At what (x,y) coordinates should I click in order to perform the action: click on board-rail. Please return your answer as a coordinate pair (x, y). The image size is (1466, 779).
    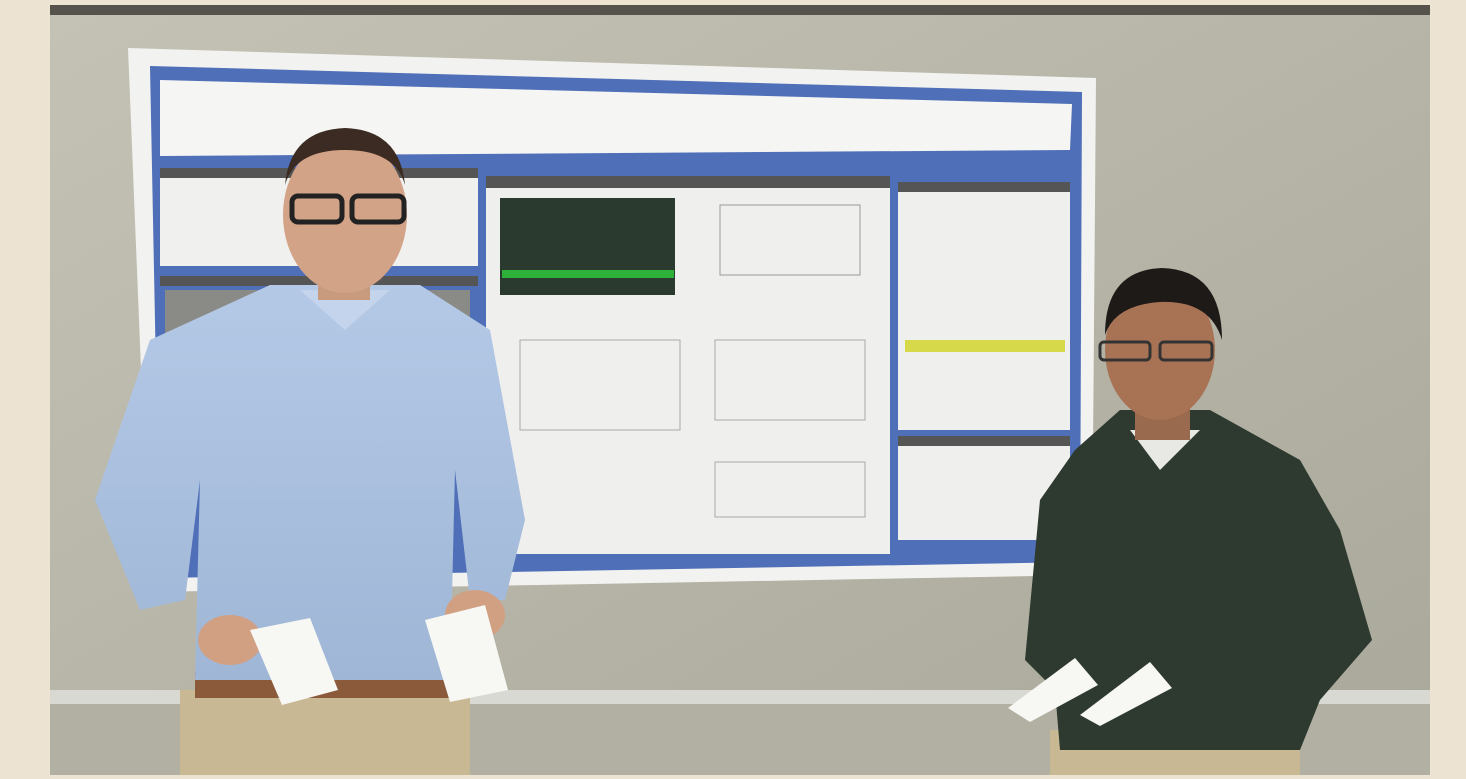
    Looking at the image, I should click on (740, 10).